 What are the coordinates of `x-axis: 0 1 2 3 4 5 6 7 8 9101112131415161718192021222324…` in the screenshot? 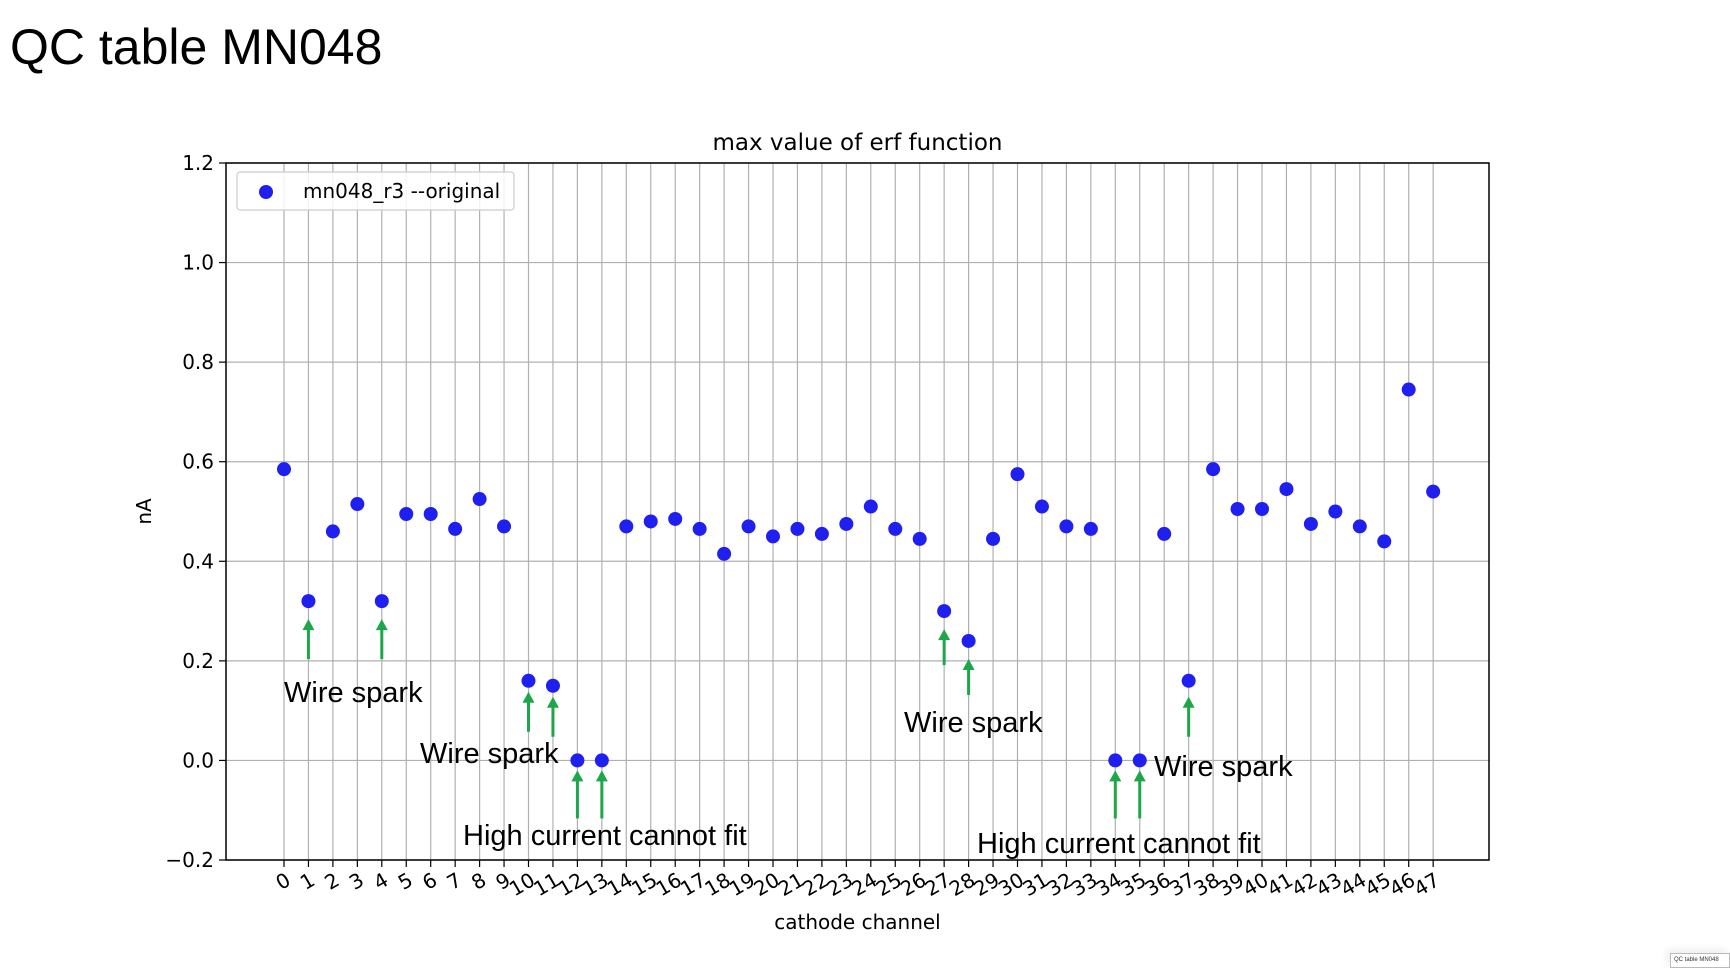 It's located at (857, 881).